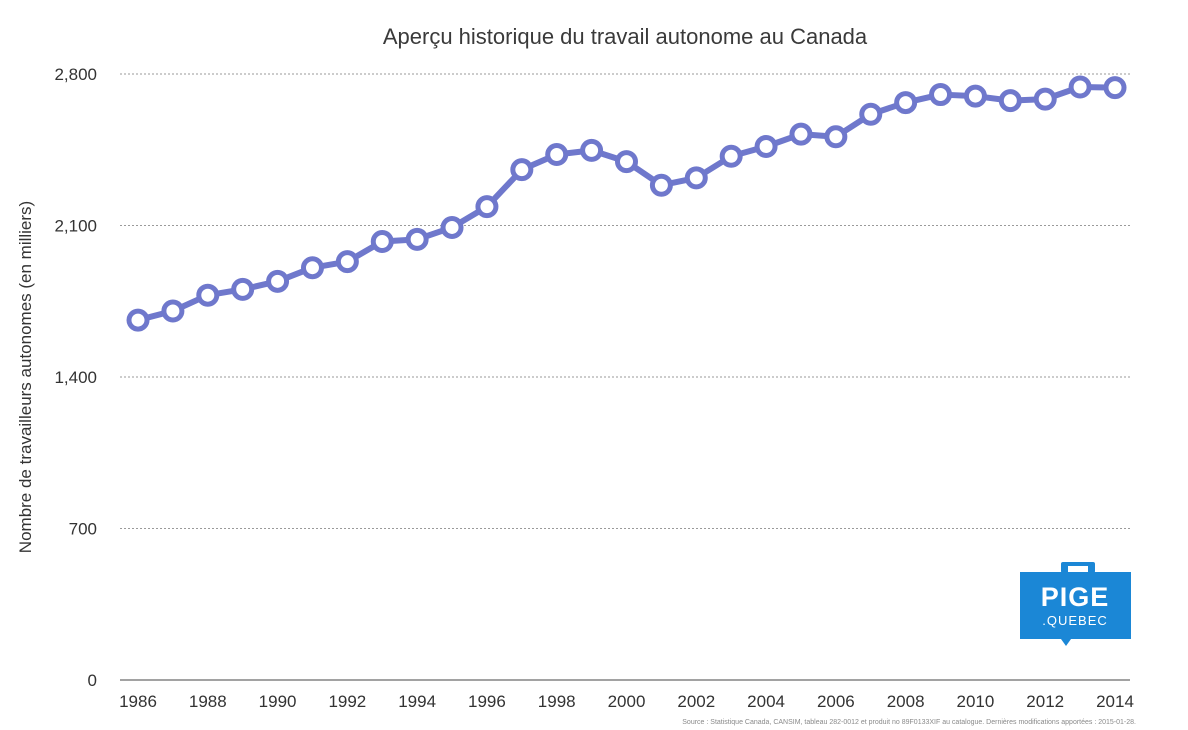 This screenshot has width=1188, height=730. I want to click on x-tick-label: 1992, so click(347, 701).